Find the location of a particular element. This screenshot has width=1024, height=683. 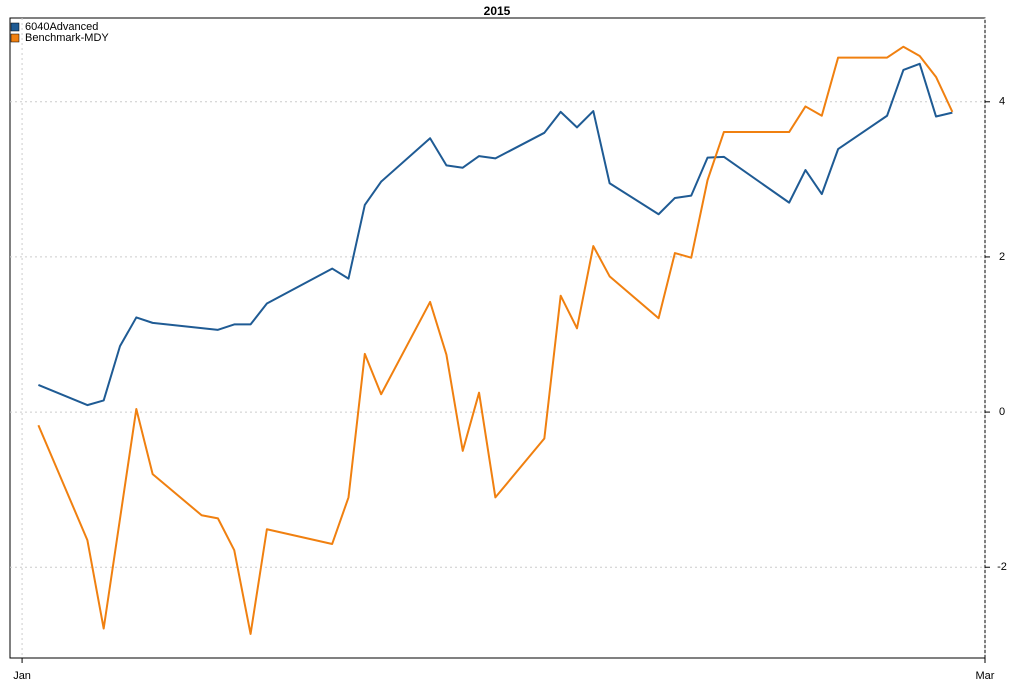

x-tick-label: Jan is located at coordinates (22, 676).